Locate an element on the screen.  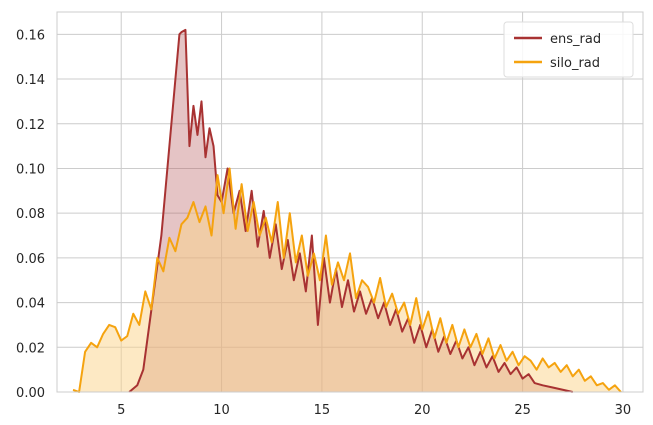
y-tick-label: 0.08 is located at coordinates (30, 214).